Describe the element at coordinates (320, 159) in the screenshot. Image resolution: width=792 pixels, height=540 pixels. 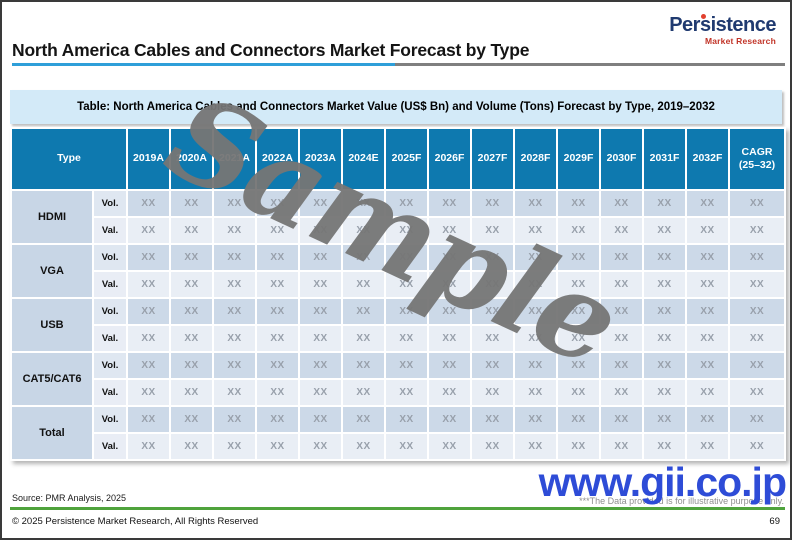
I see `year-column-header: 2023A` at that location.